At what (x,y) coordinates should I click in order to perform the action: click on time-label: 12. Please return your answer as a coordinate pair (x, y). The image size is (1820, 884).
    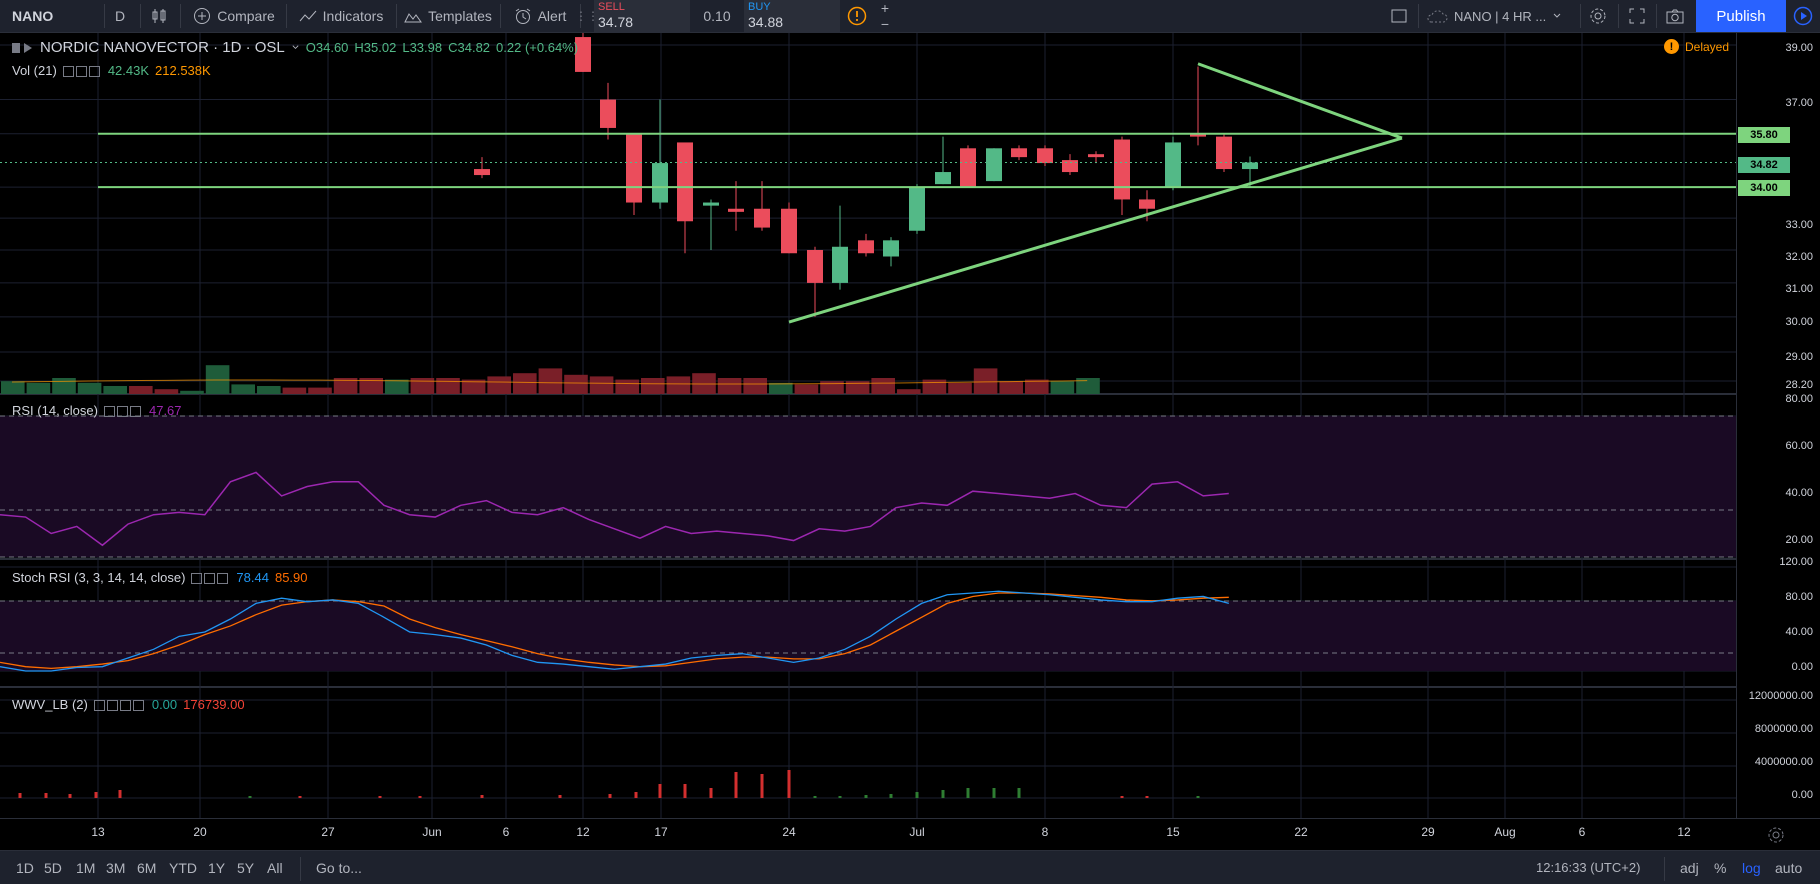
    Looking at the image, I should click on (1684, 832).